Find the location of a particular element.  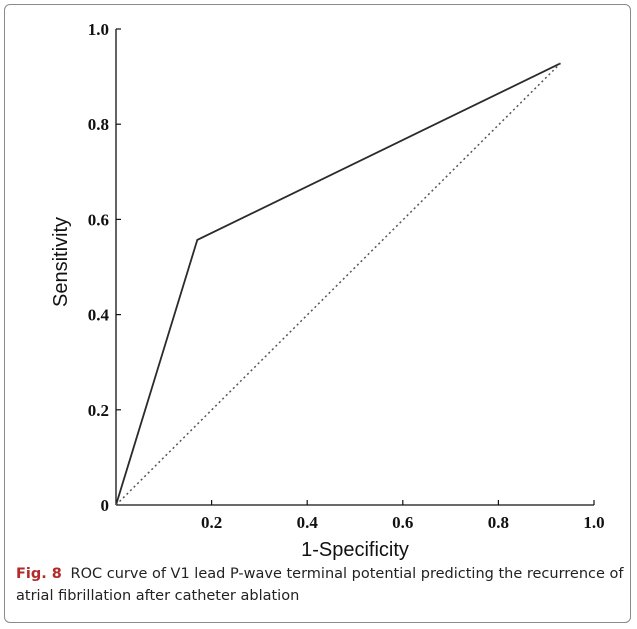

x-tick-label: 0.6 is located at coordinates (402, 522).